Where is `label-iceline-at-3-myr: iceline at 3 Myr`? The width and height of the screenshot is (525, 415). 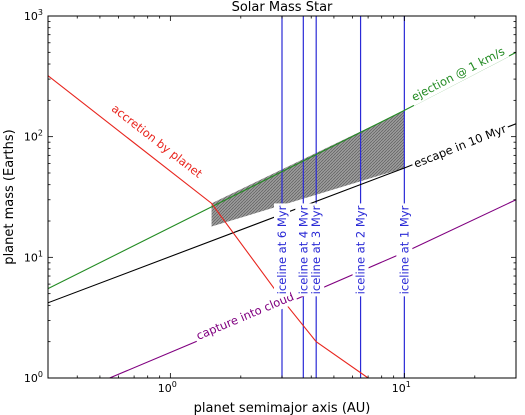
label-iceline-at-3-myr: iceline at 3 Myr is located at coordinates (316, 250).